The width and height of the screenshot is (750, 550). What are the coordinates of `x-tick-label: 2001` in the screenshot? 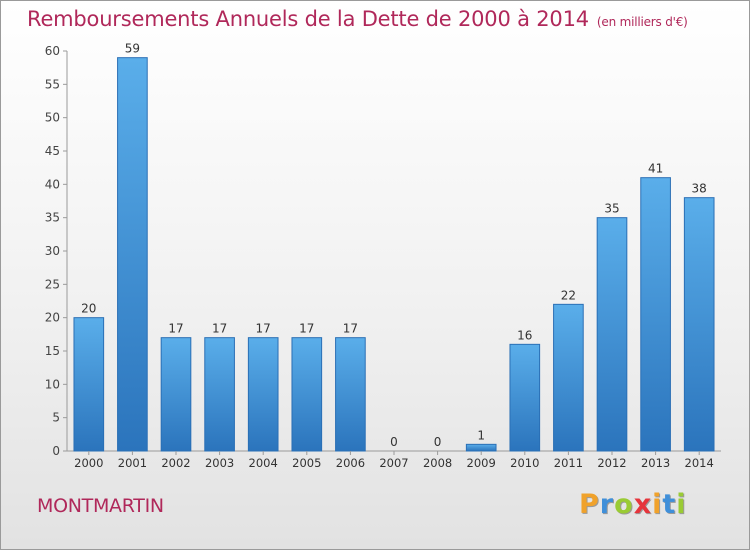 It's located at (132, 463).